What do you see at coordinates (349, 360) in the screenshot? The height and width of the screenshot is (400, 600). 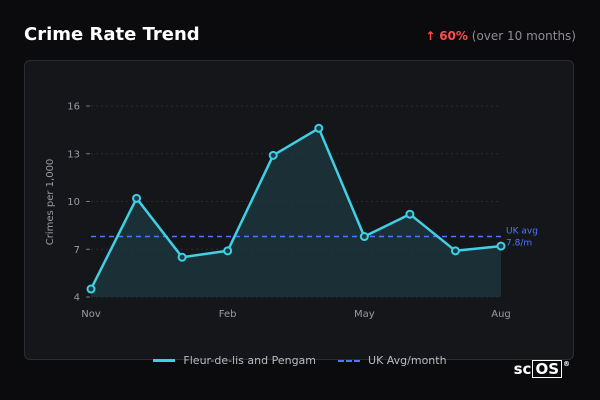 I see `legend-swatch-reference` at bounding box center [349, 360].